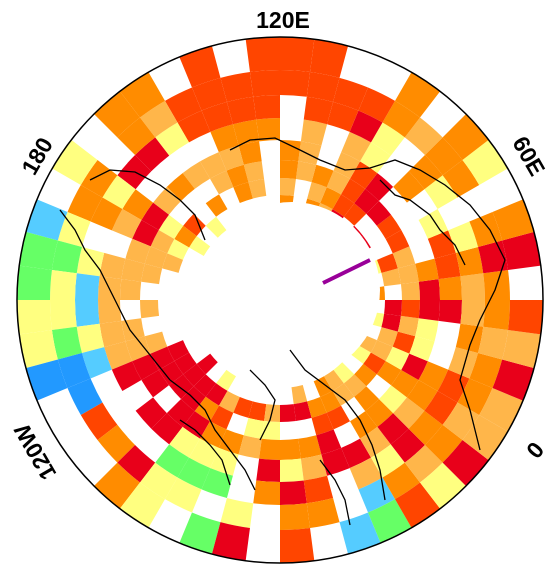 This screenshot has height=577, width=546. I want to click on label-60e: 60E, so click(526, 156).